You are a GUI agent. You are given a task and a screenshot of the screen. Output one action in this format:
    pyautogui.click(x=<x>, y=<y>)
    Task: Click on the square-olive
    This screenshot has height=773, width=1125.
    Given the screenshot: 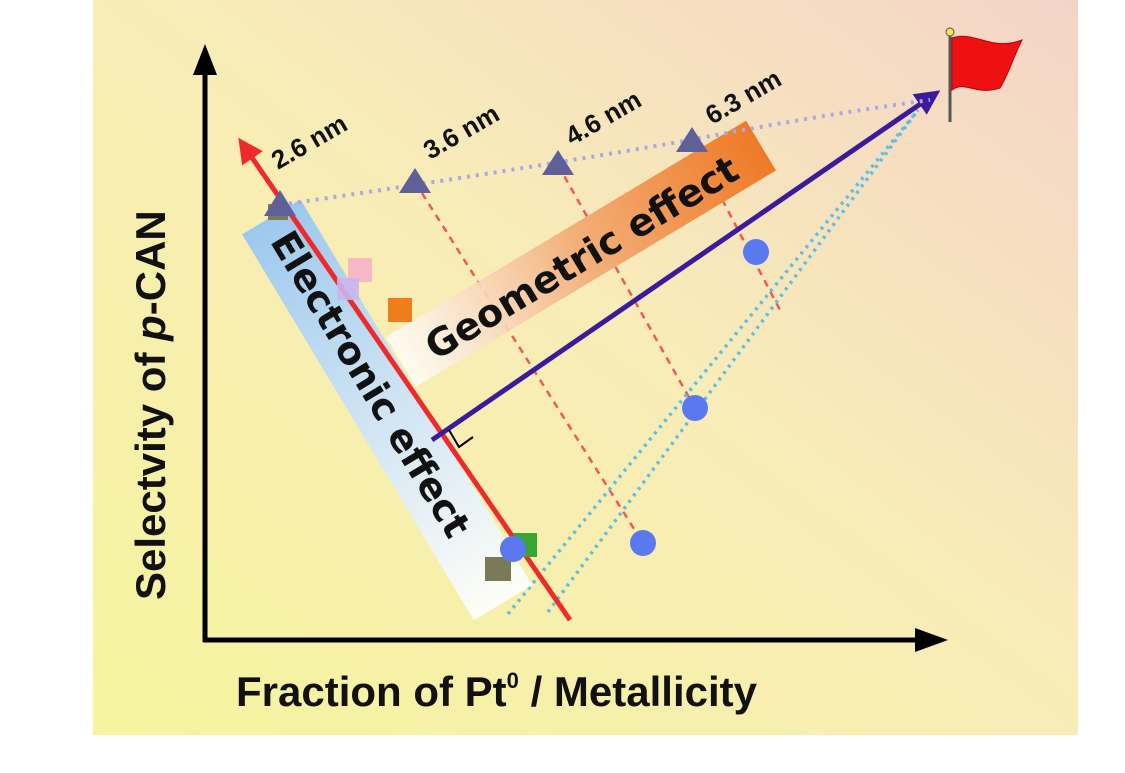 What is the action you would take?
    pyautogui.click(x=498, y=569)
    